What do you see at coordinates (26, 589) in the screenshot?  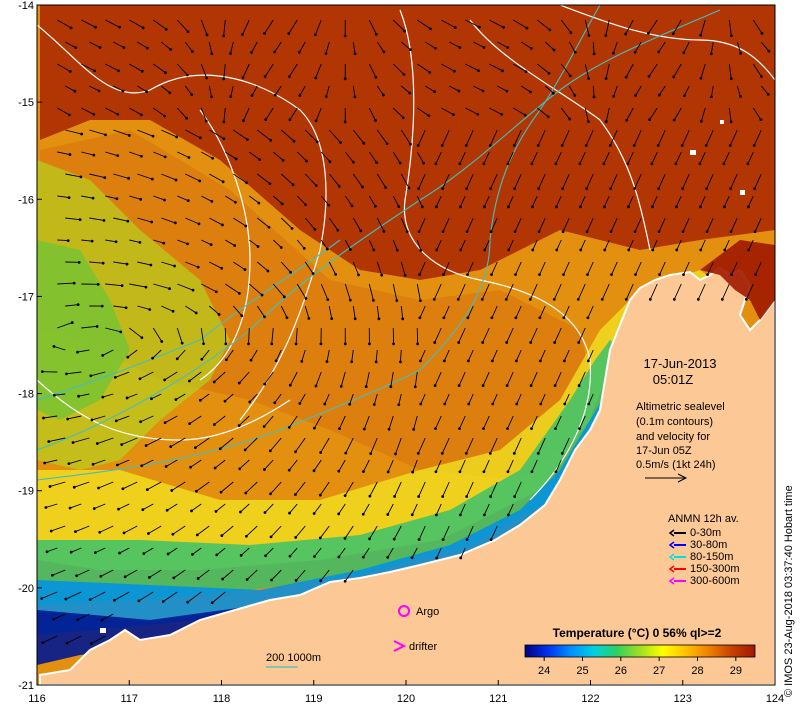 I see `lat-tick-label: -20` at bounding box center [26, 589].